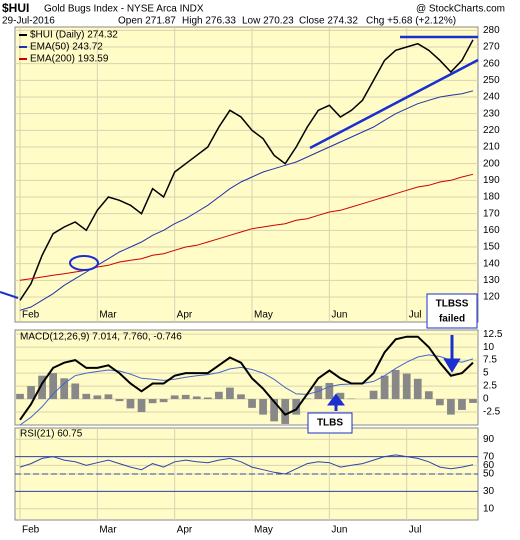 The image size is (520, 540). What do you see at coordinates (69, 59) in the screenshot?
I see `legend-label: EMA(200) 193.59` at bounding box center [69, 59].